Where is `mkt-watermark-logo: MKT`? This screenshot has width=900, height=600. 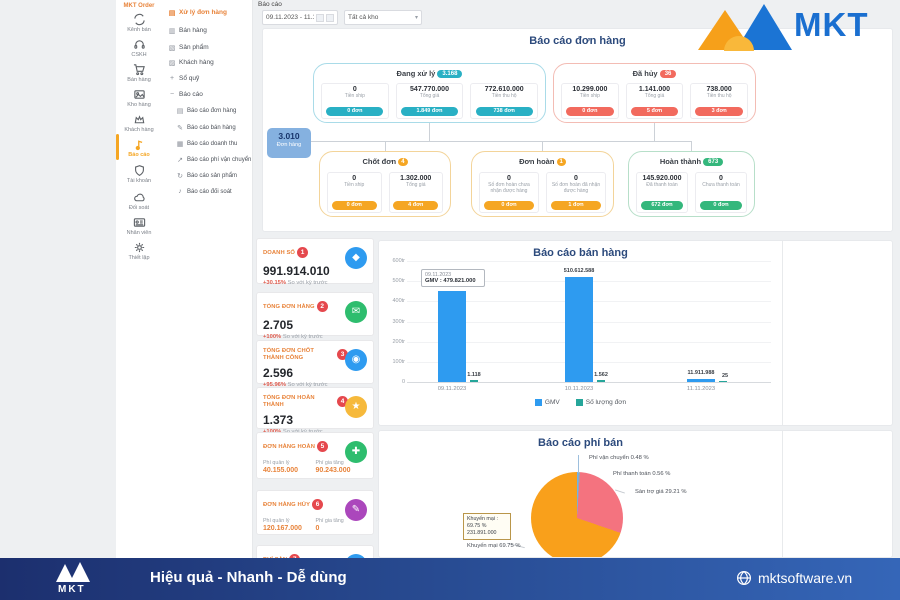 mkt-watermark-logo: MKT is located at coordinates (798, 28).